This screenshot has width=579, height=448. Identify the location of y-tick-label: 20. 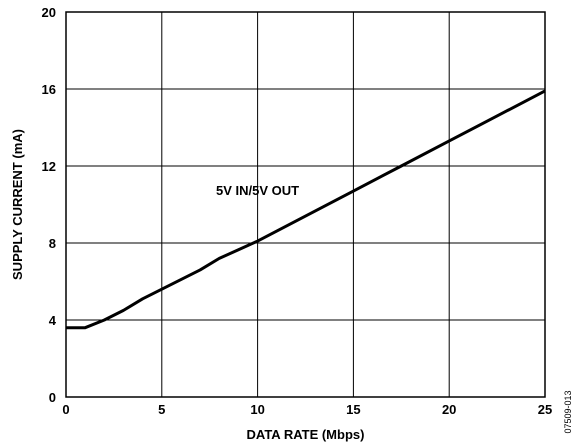
(49, 12).